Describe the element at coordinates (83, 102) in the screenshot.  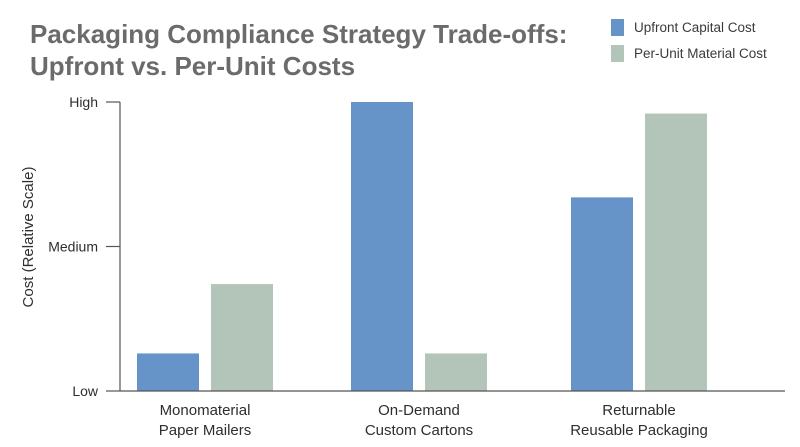
I see `y-tick-label-high: High` at that location.